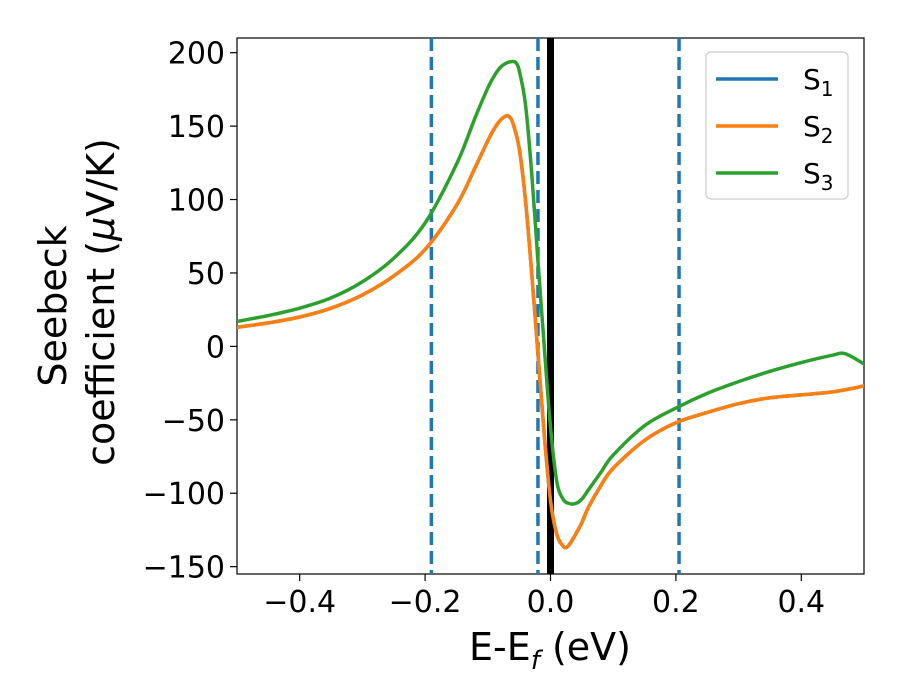 This screenshot has height=700, width=900. Describe the element at coordinates (196, 201) in the screenshot. I see `y-tick-label: 100` at that location.